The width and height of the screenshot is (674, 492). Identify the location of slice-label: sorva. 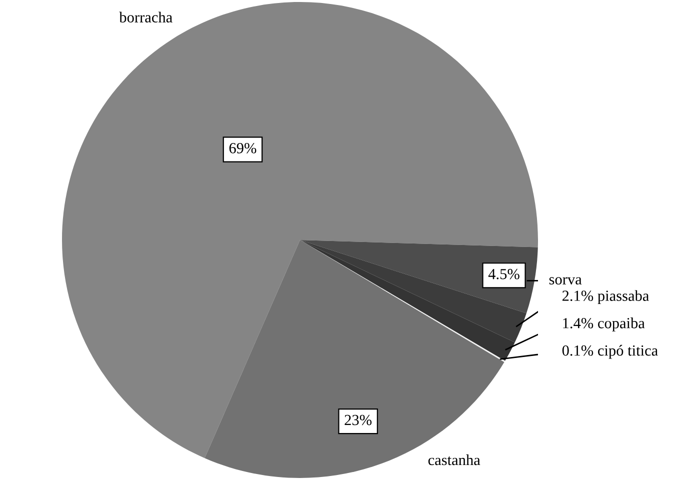
(565, 281).